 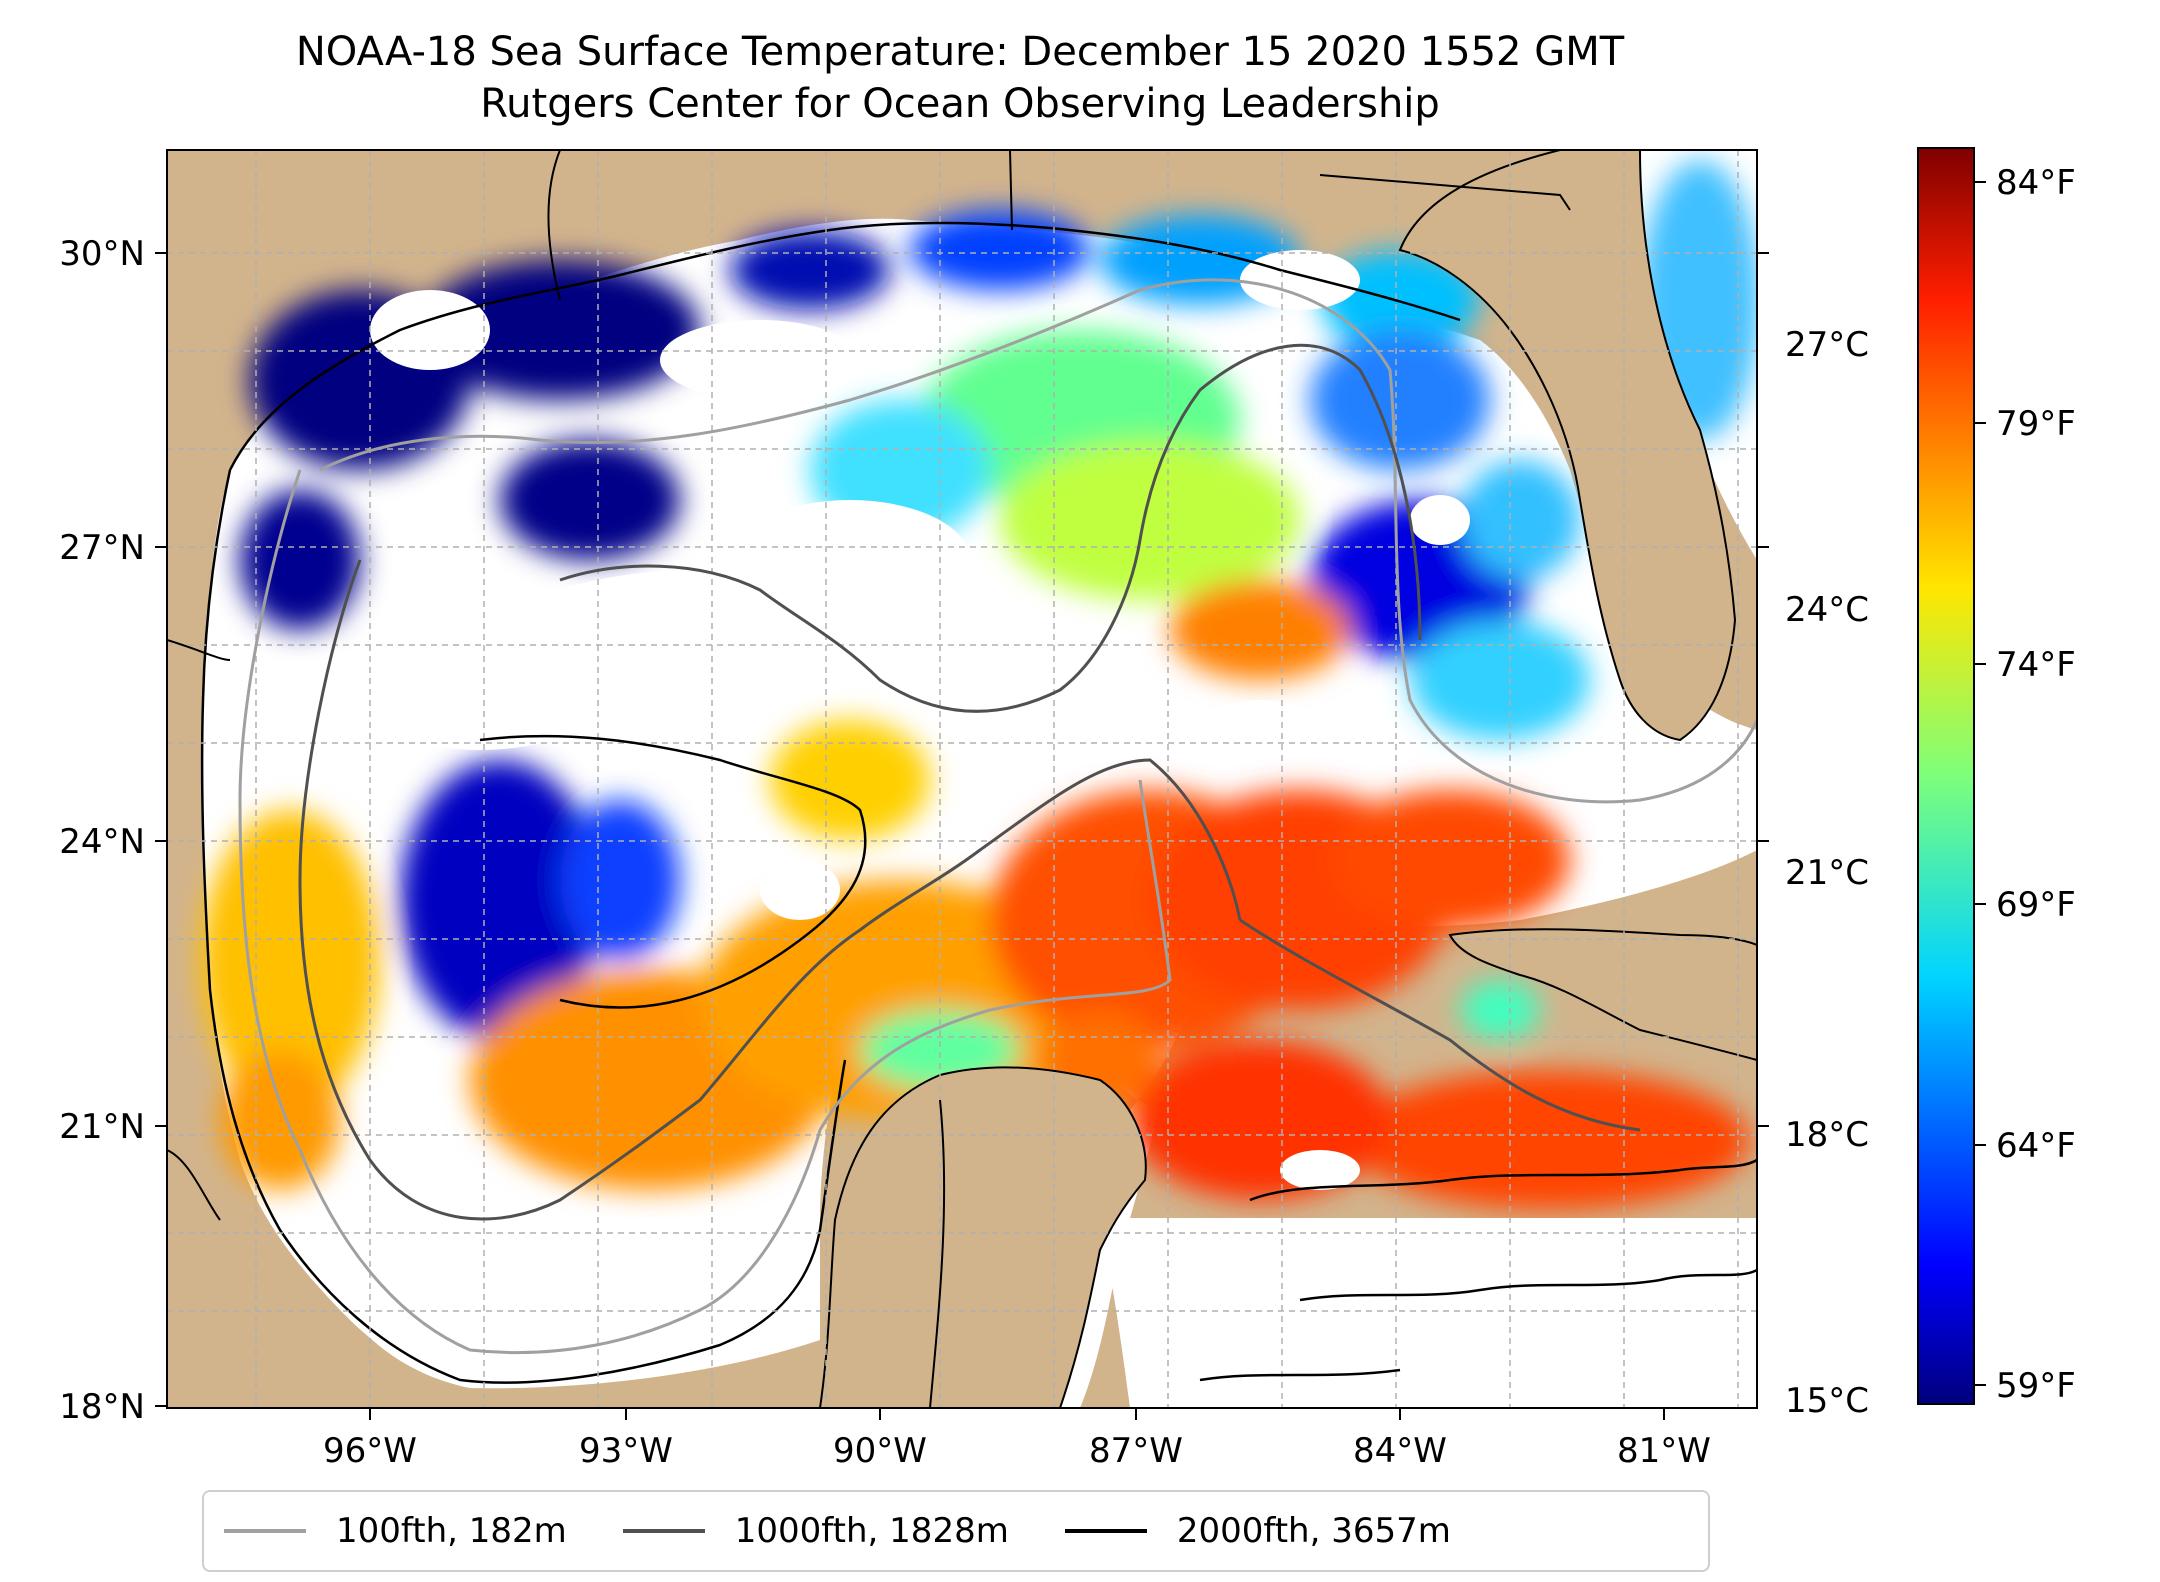 I want to click on lon-label: 93°W, so click(x=626, y=1451).